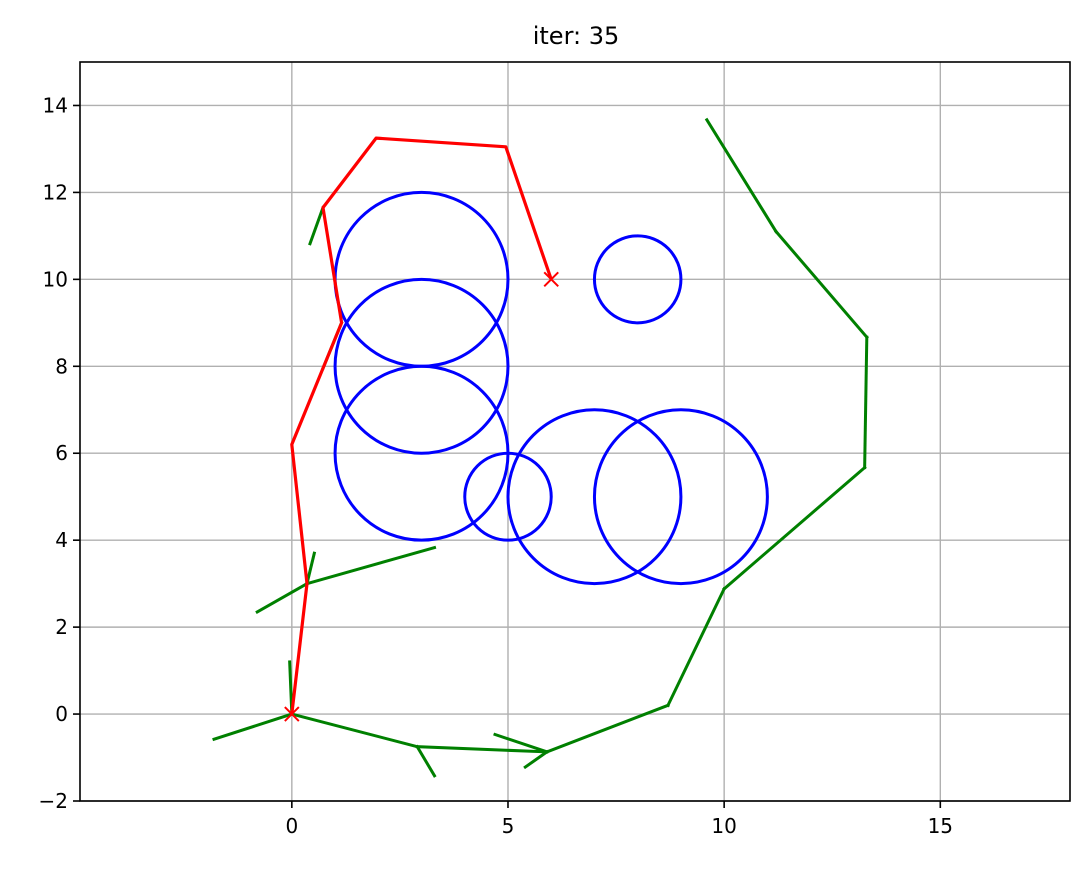 The width and height of the screenshot is (1092, 869). What do you see at coordinates (291, 826) in the screenshot?
I see `x-tick-label: 0` at bounding box center [291, 826].